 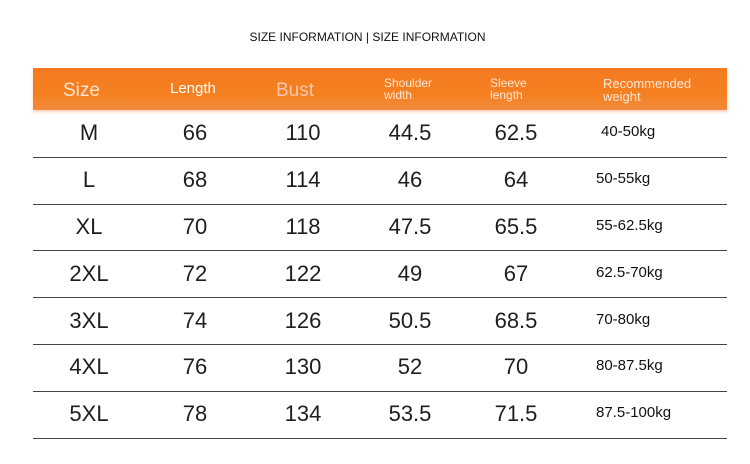 I want to click on column-header: Shoulder width, so click(x=408, y=89).